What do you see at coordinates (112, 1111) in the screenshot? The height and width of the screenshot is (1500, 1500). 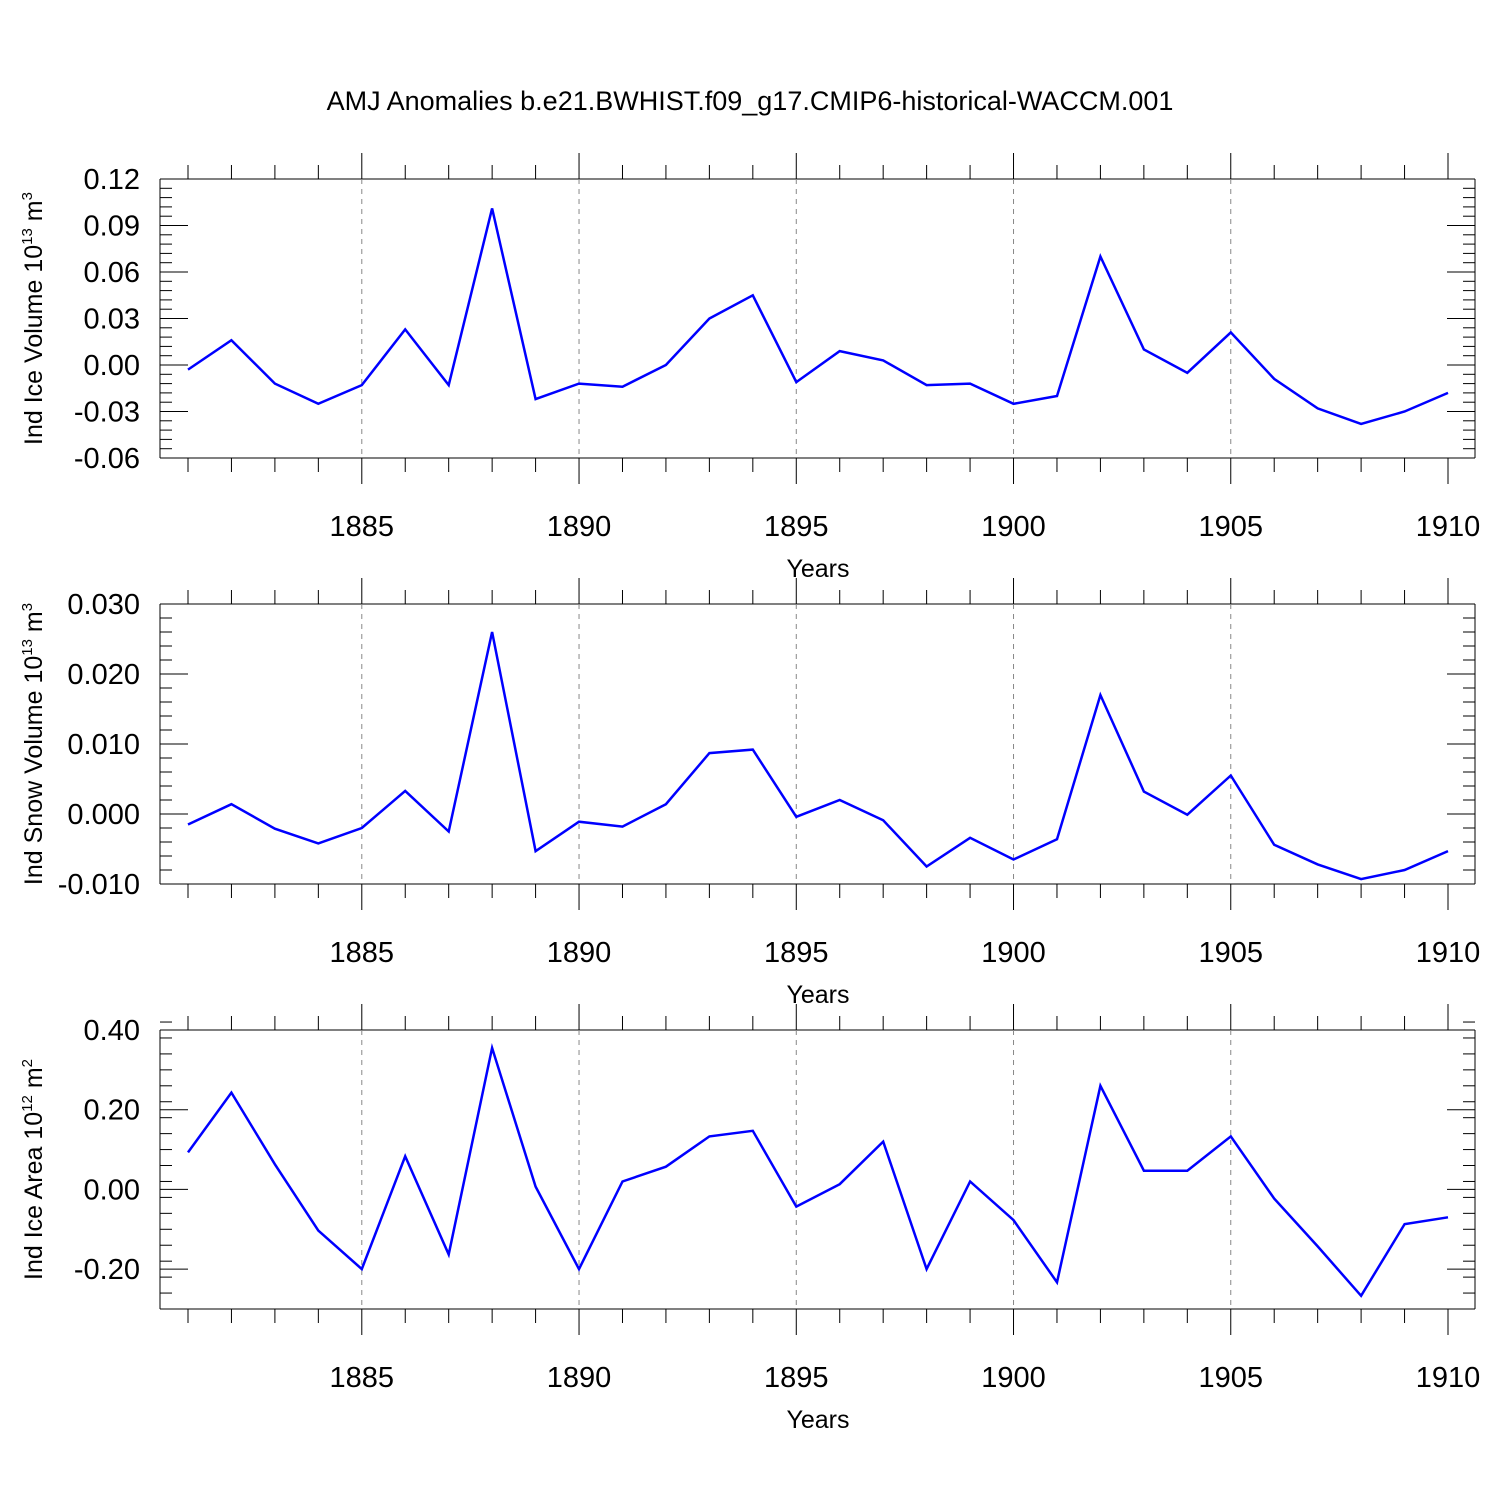 I see `y-tick-label: 0.20` at bounding box center [112, 1111].